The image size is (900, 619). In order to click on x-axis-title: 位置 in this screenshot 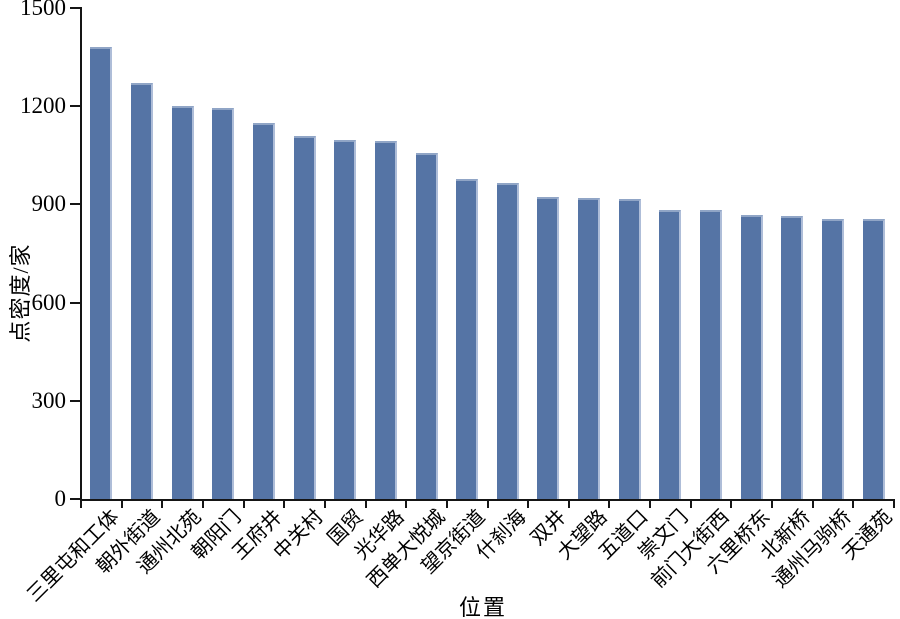, I will do `click(482, 607)`.